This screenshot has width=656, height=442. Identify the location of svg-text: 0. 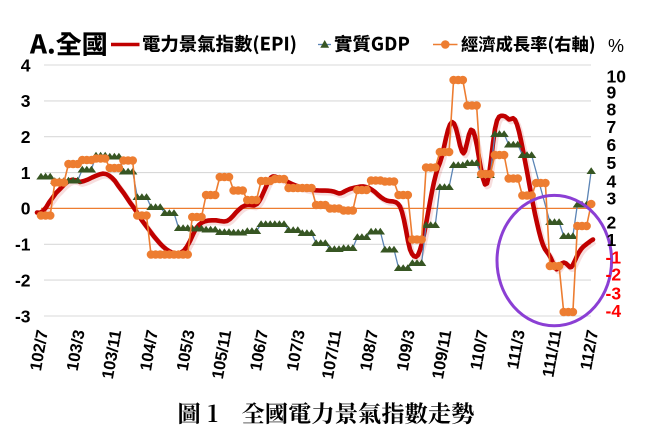
(26, 209).